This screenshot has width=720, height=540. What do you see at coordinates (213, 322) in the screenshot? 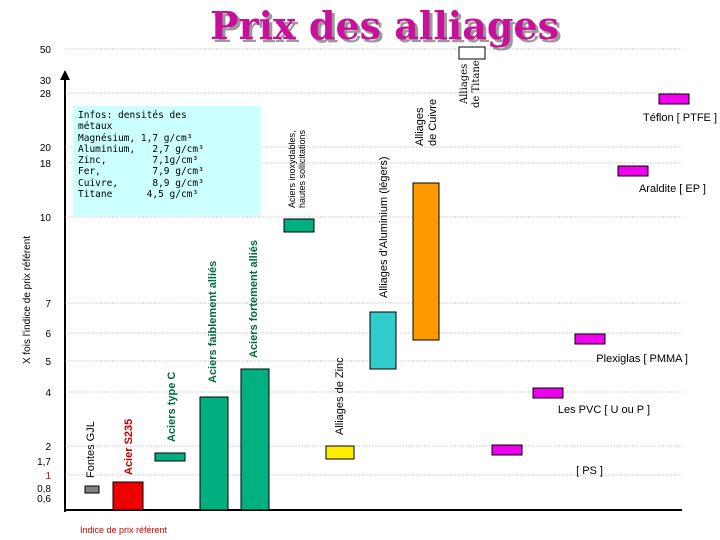
I see `label-aciers-faiblement-allies: Aciers faiblement alliés` at bounding box center [213, 322].